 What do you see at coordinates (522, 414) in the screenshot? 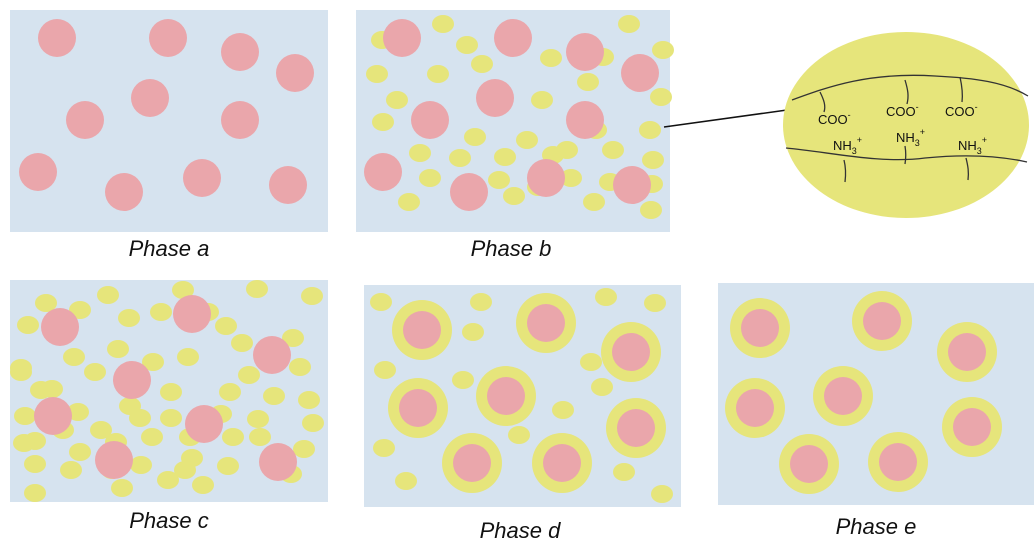
I see `panel-phase-d: Phase d` at bounding box center [522, 414].